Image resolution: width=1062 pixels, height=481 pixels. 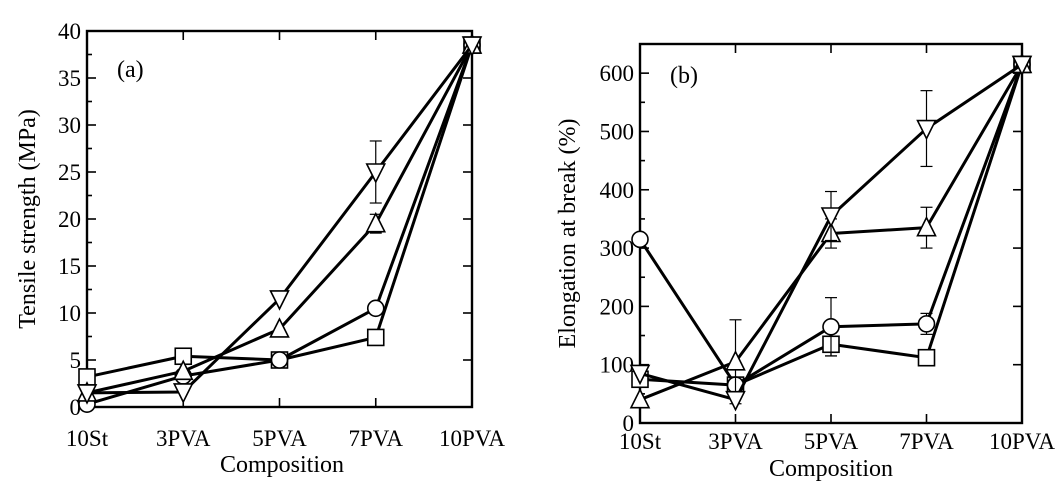 I want to click on y-tick-label: 100, so click(x=617, y=365).